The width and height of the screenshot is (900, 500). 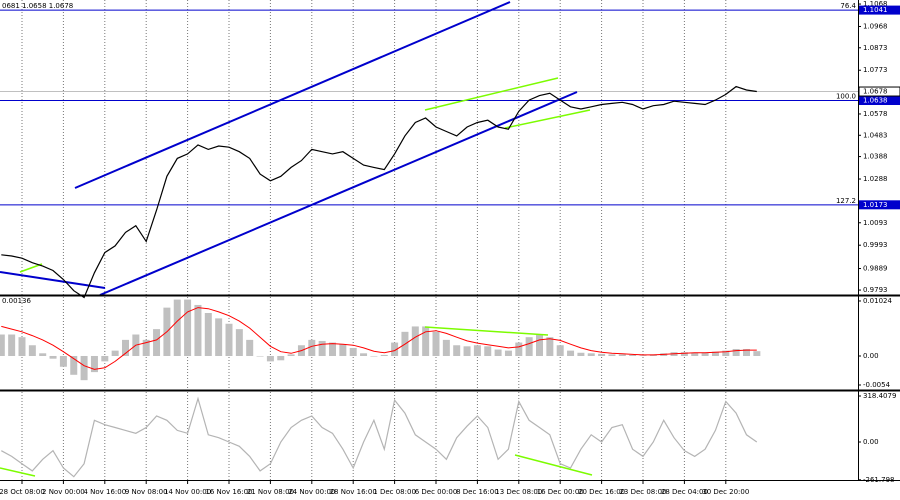 What do you see at coordinates (848, 6) in the screenshot?
I see `level-name: 76.4` at bounding box center [848, 6].